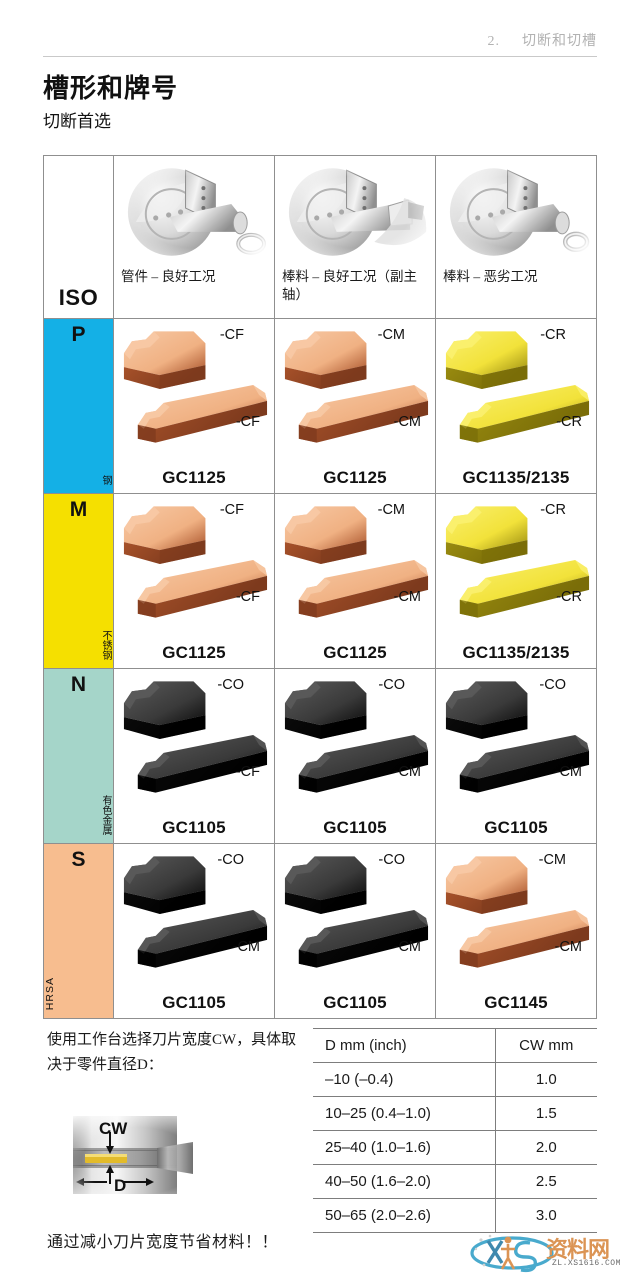 This screenshot has width=640, height=1280. What do you see at coordinates (404, 1215) in the screenshot?
I see `cw-range-5: 50–65 (2.0–2.6)` at bounding box center [404, 1215].